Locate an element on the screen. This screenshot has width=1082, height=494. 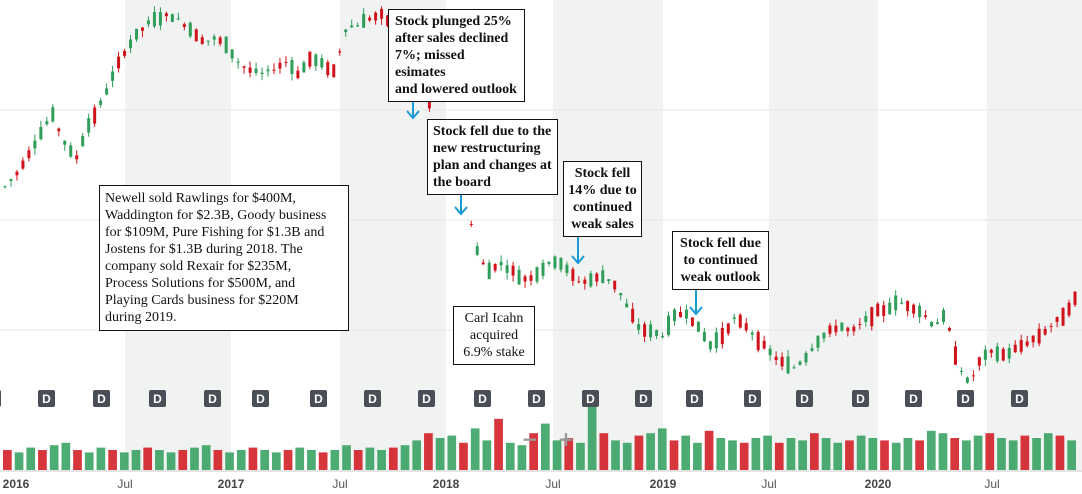
zoom-out-button: − is located at coordinates (530, 439).